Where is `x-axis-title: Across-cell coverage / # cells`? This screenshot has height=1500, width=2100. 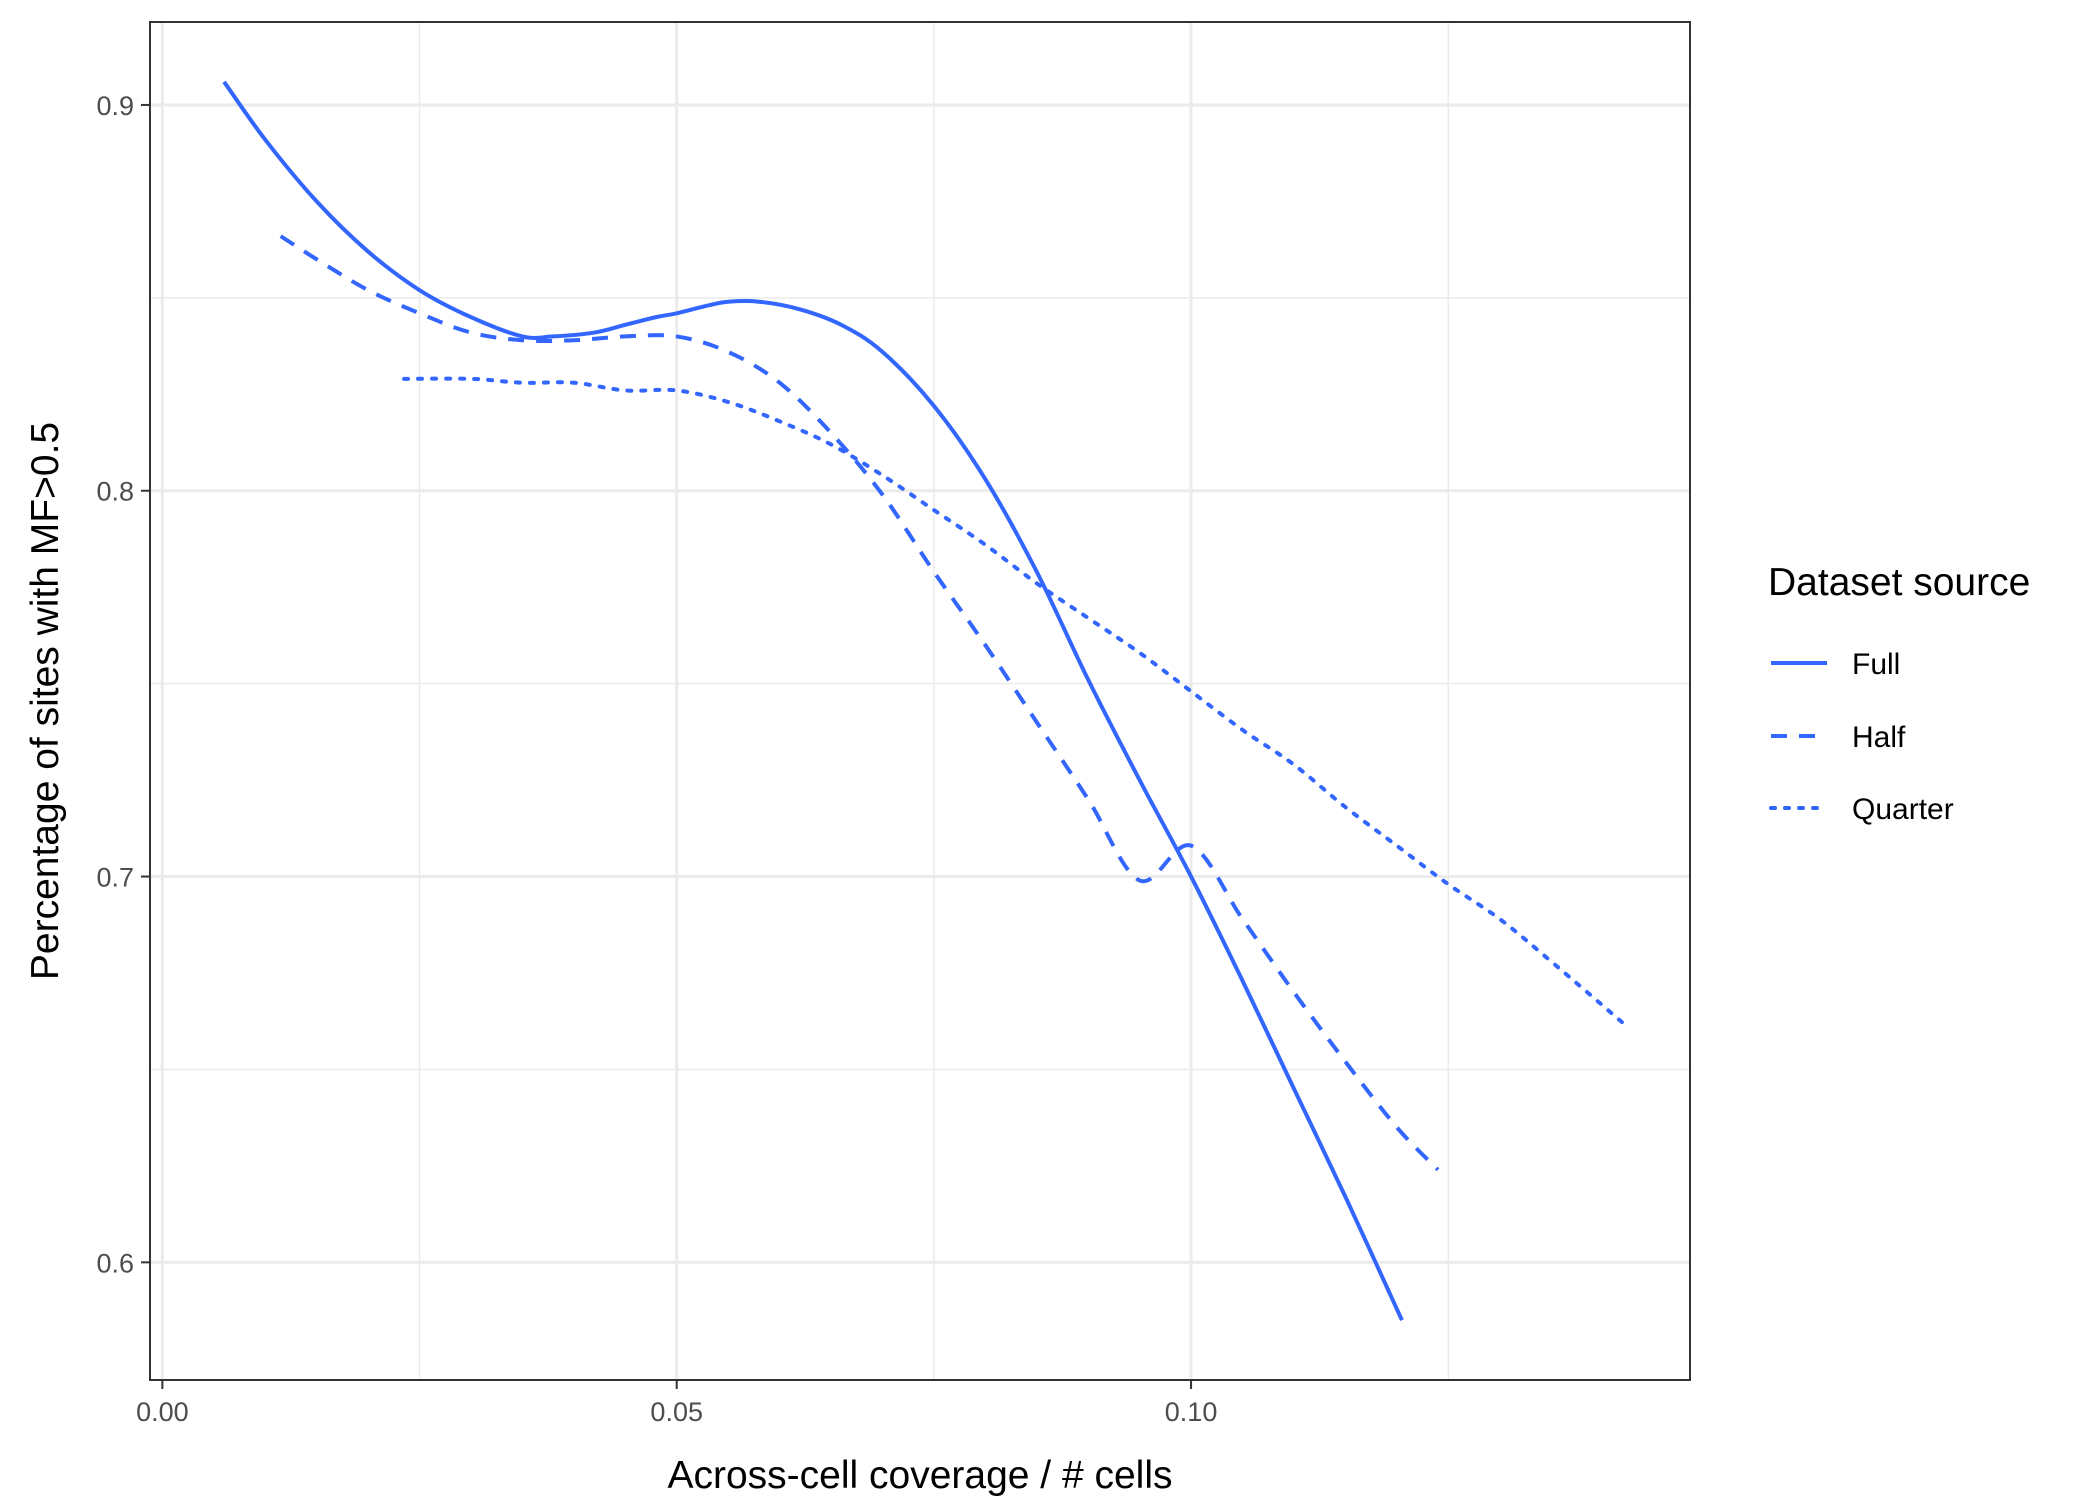
x-axis-title: Across-cell coverage / # cells is located at coordinates (919, 1475).